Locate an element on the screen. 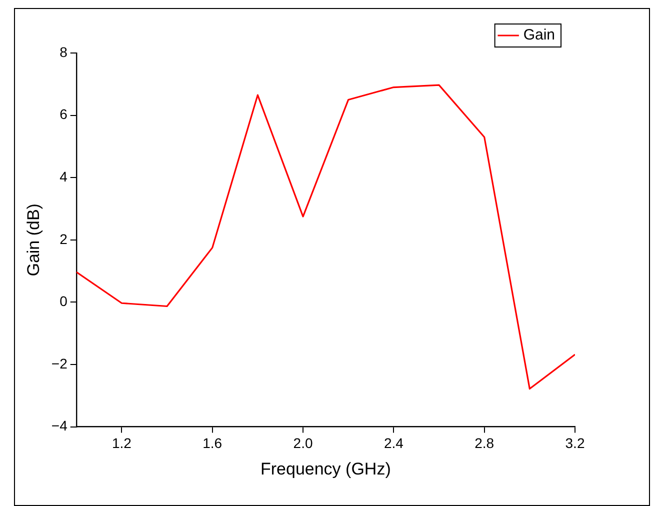 The image size is (656, 506). y-tick-label: 2 is located at coordinates (64, 238).